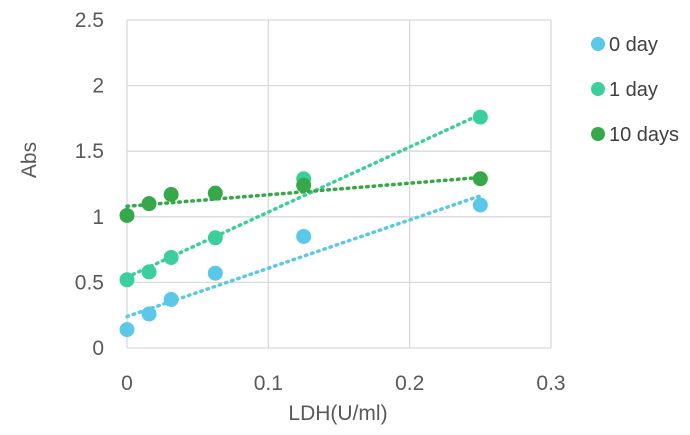 The height and width of the screenshot is (435, 690). Describe the element at coordinates (89, 282) in the screenshot. I see `y-tick-label: 0.5` at that location.